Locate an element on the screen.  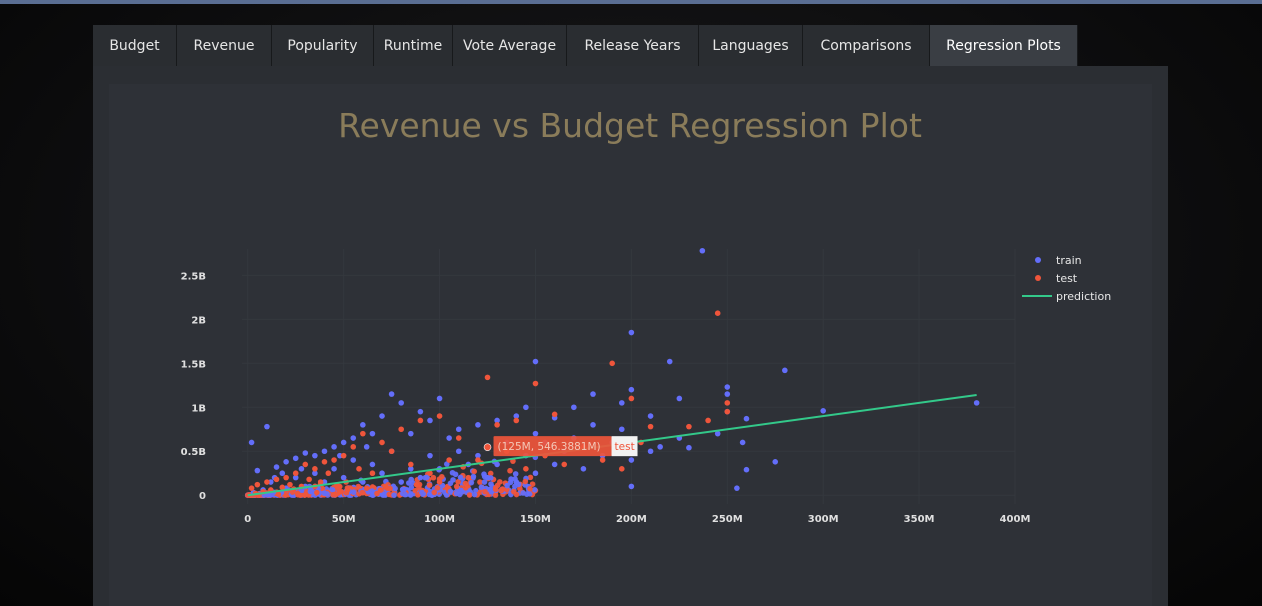
hover-label-box is located at coordinates (552, 446).